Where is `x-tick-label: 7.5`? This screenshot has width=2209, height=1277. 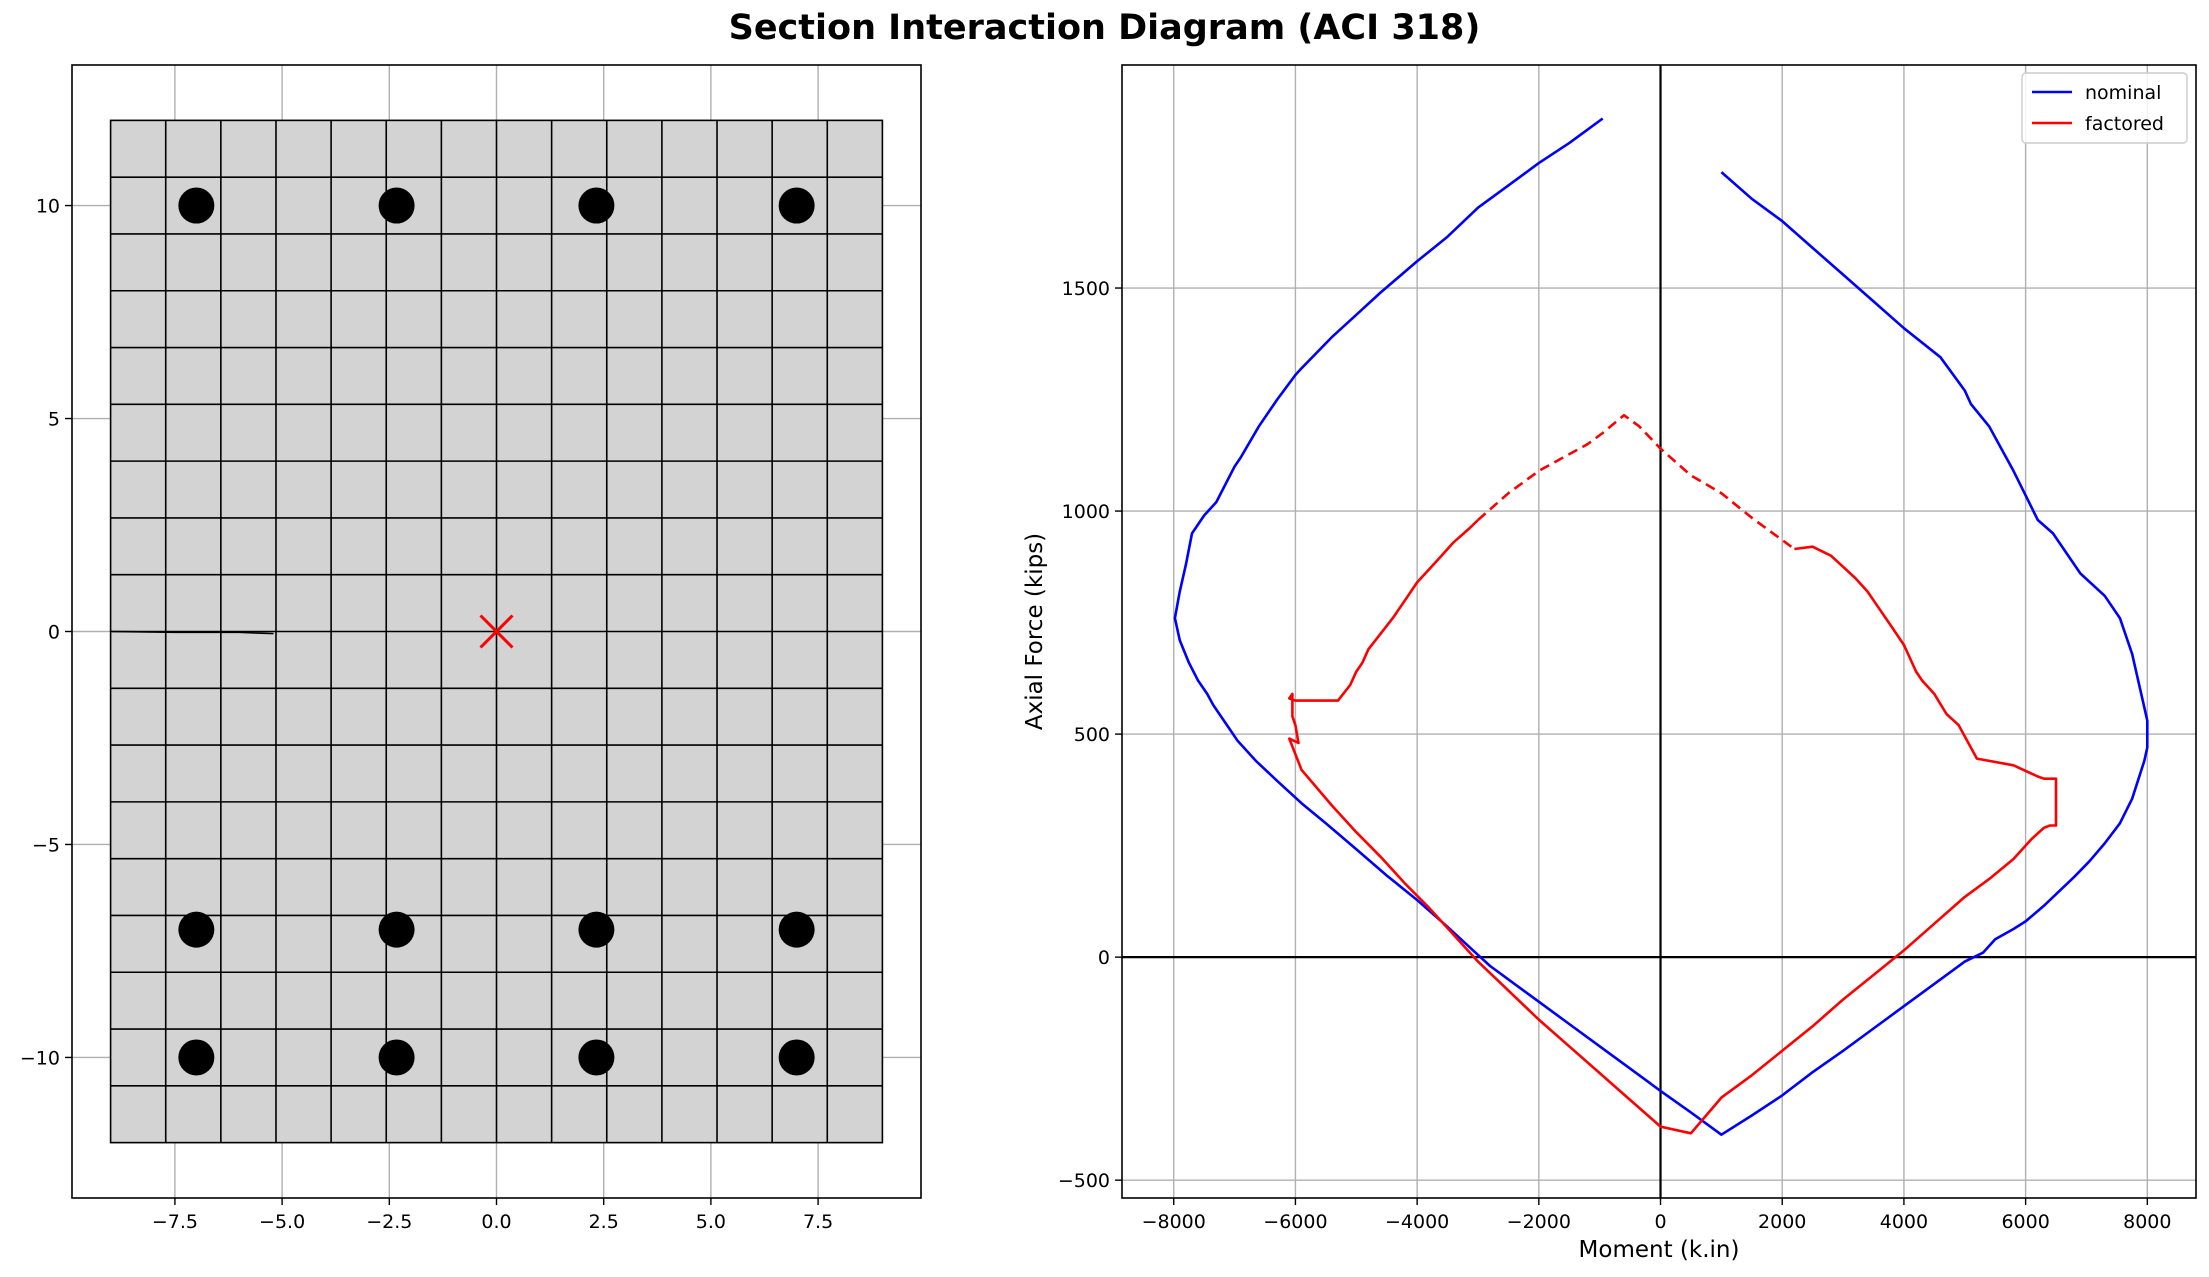 x-tick-label: 7.5 is located at coordinates (818, 1222).